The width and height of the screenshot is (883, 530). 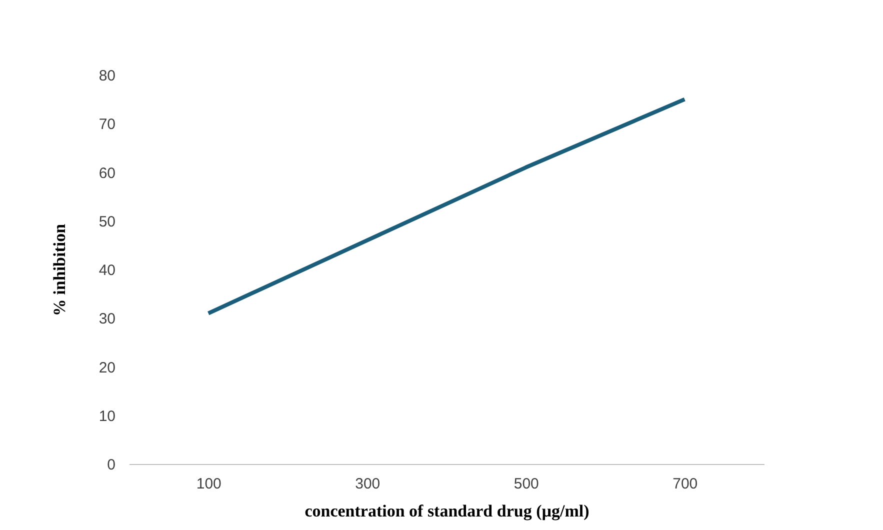 What do you see at coordinates (526, 484) in the screenshot?
I see `x-tick-label: 500` at bounding box center [526, 484].